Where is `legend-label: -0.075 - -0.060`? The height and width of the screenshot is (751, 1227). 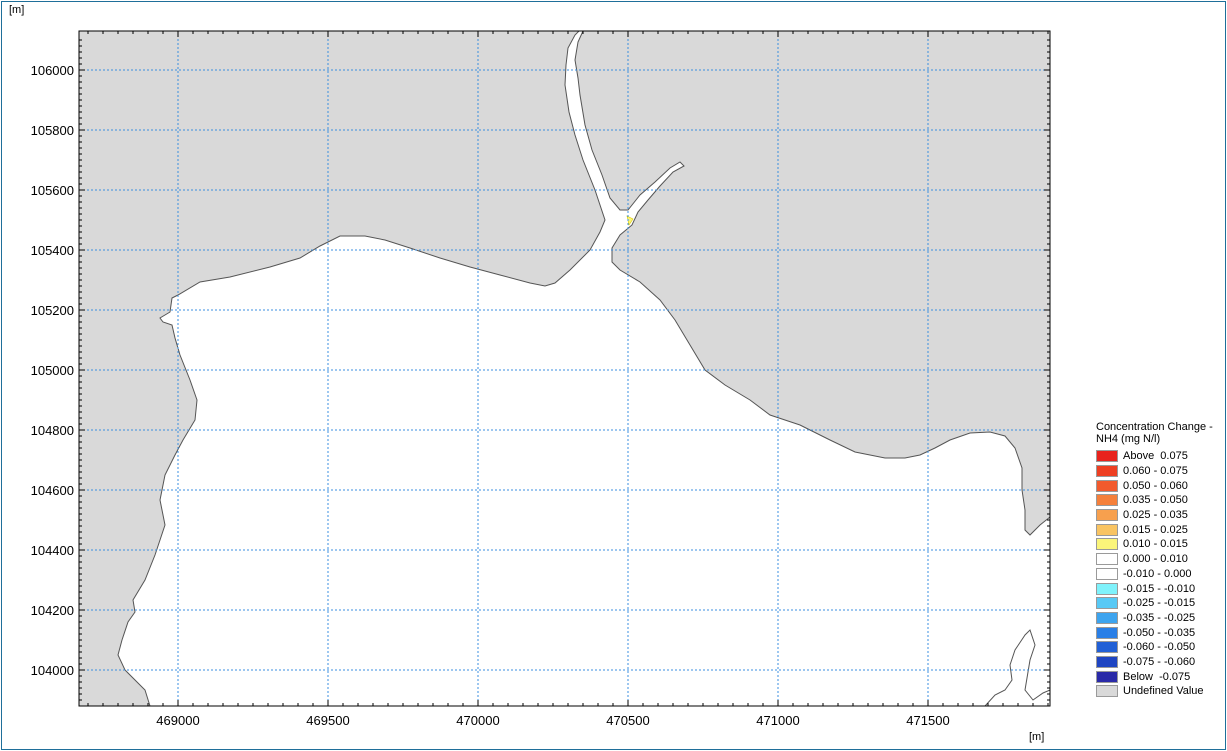
legend-label: -0.075 - -0.060 is located at coordinates (1159, 661).